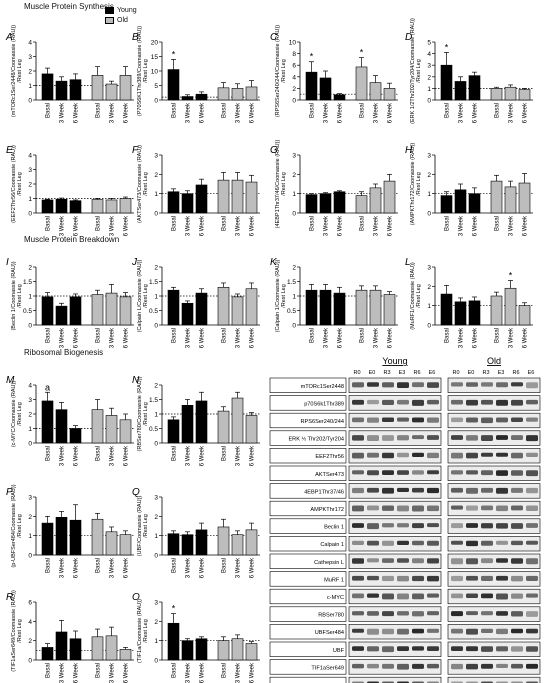  Describe the element at coordinates (146, 296) in the screenshot. I see `y-axis-label2-j: /Rest Leg` at that location.